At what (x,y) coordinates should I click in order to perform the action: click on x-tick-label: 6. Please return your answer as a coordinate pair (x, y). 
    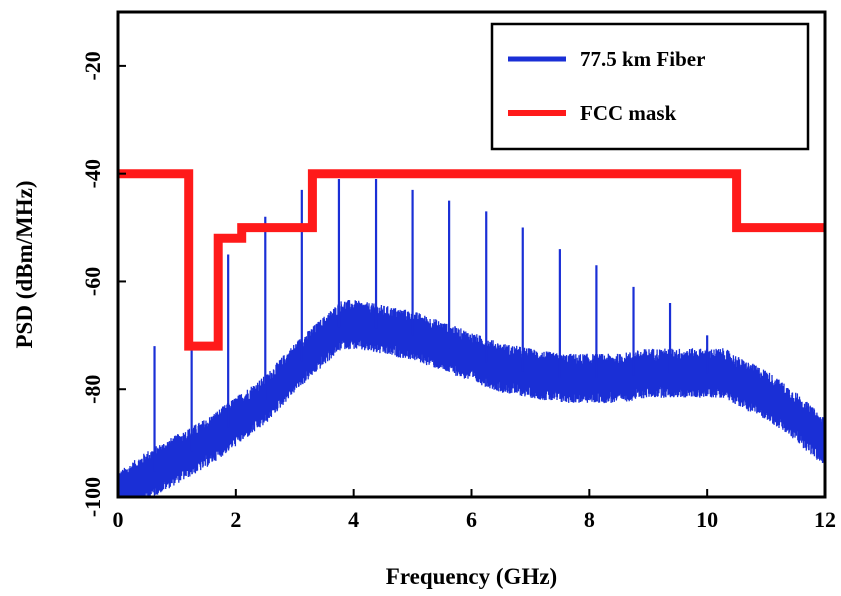
    Looking at the image, I should click on (471, 519).